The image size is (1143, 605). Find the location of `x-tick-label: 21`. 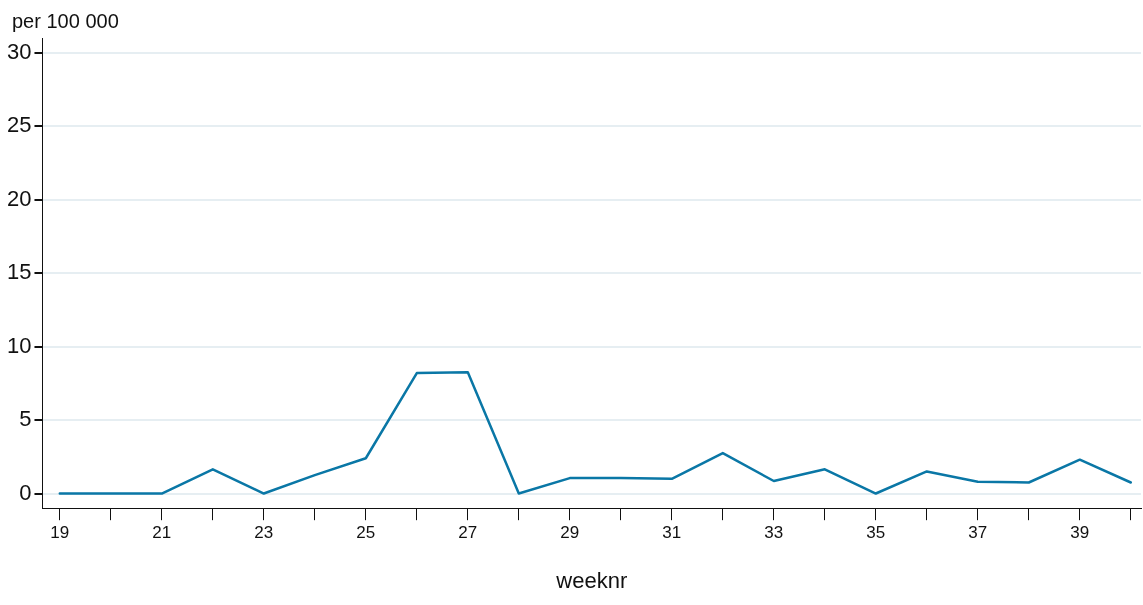

x-tick-label: 21 is located at coordinates (162, 533).